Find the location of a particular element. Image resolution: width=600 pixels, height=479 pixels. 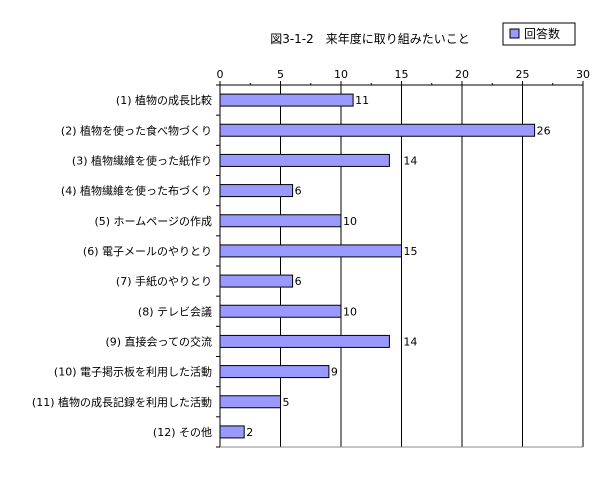

data-label: 5 is located at coordinates (286, 402).